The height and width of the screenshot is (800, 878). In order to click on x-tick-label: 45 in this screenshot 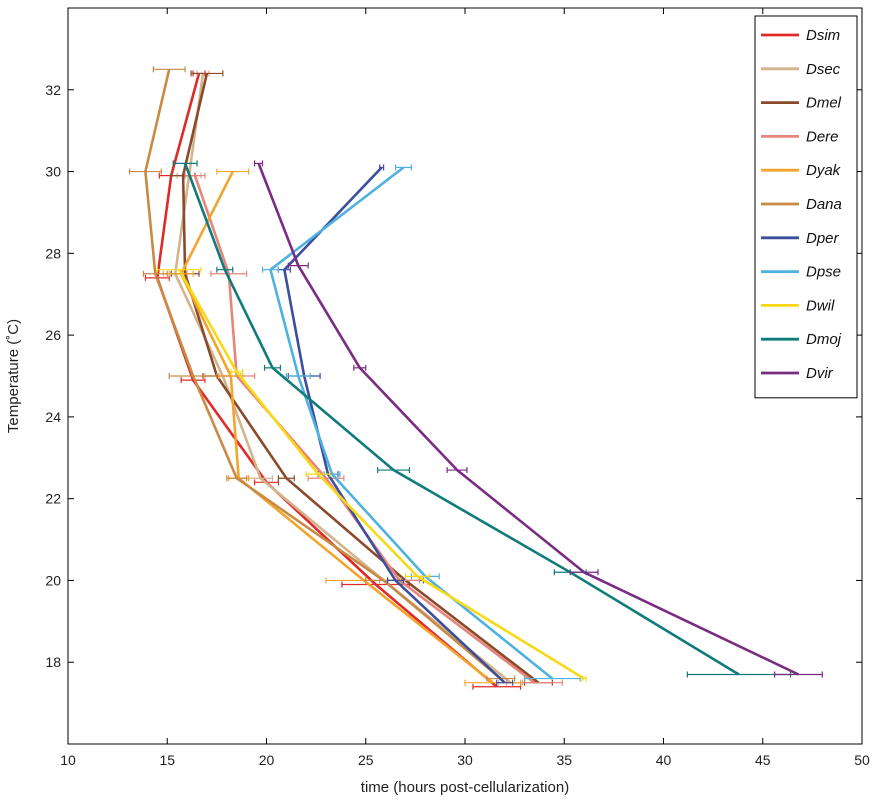, I will do `click(763, 760)`.